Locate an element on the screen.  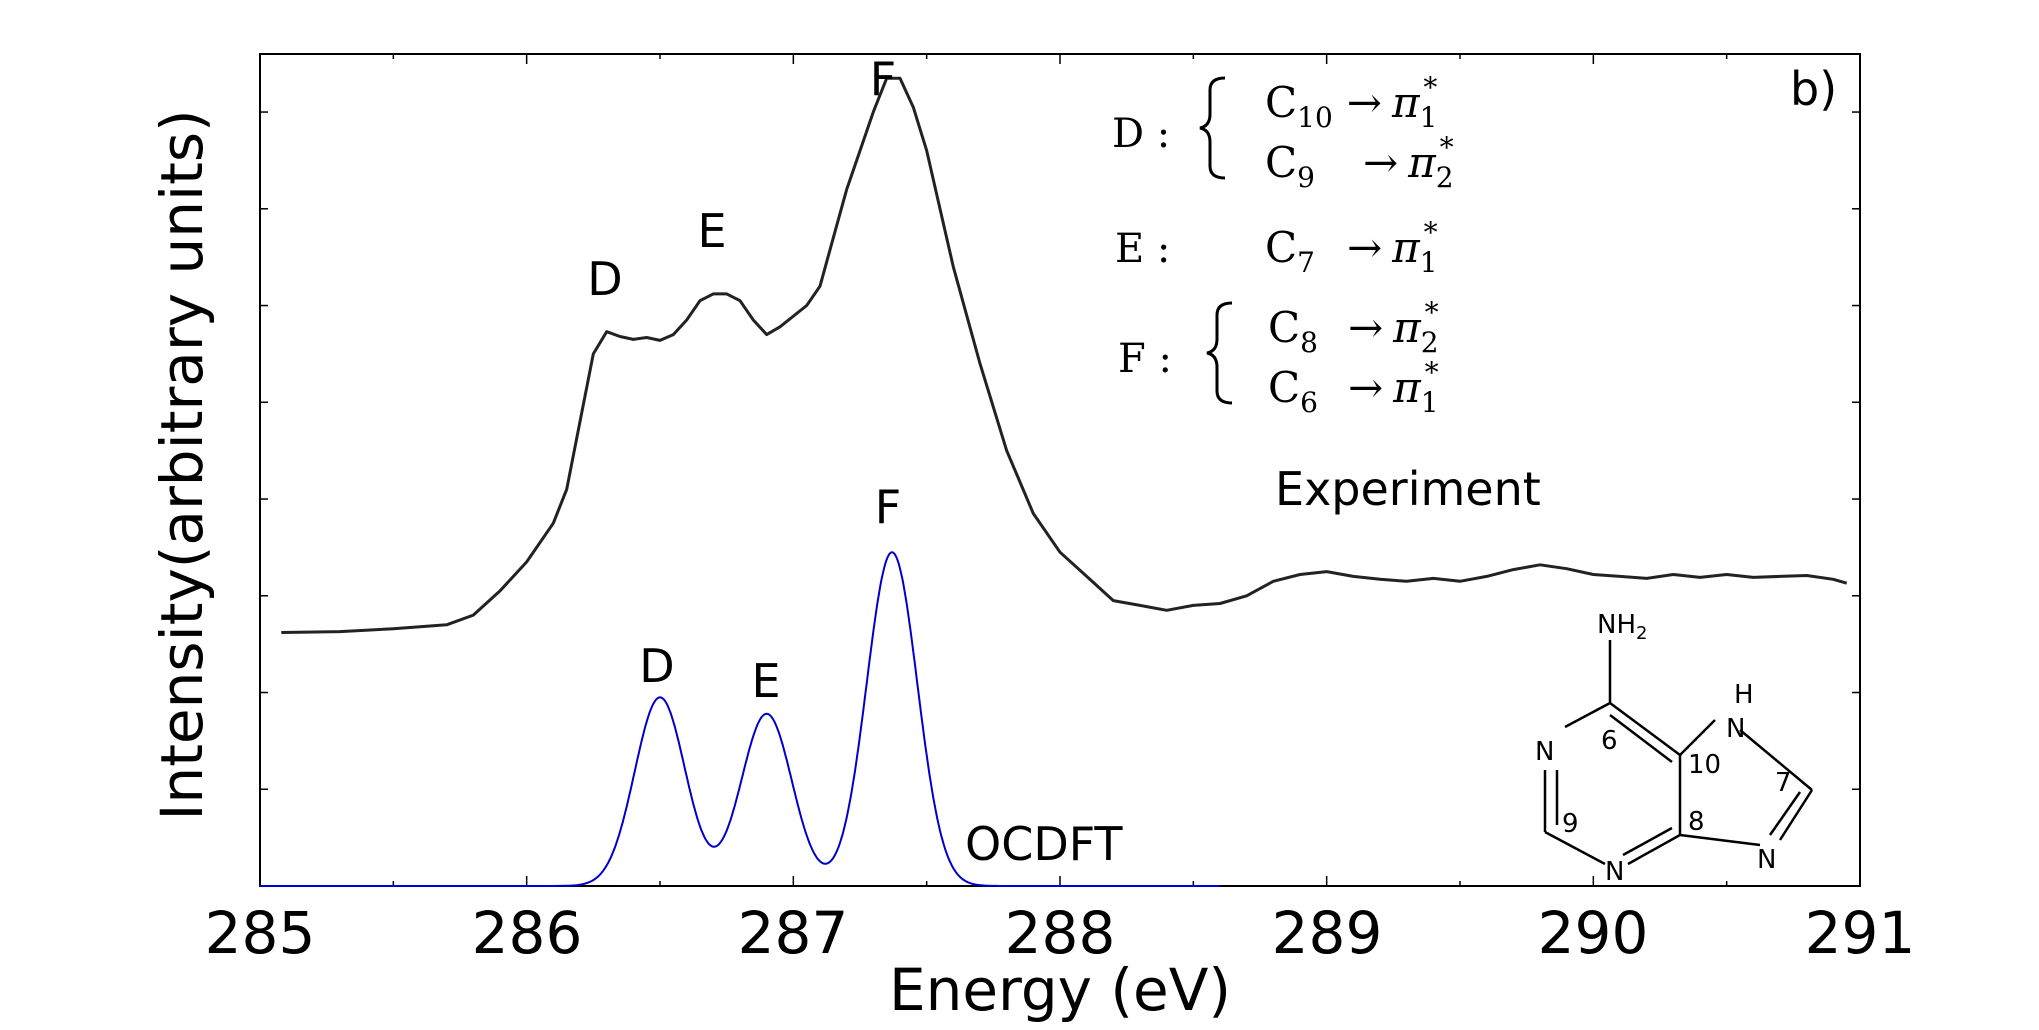
bond-c6-c10-double is located at coordinates (1641, 738).